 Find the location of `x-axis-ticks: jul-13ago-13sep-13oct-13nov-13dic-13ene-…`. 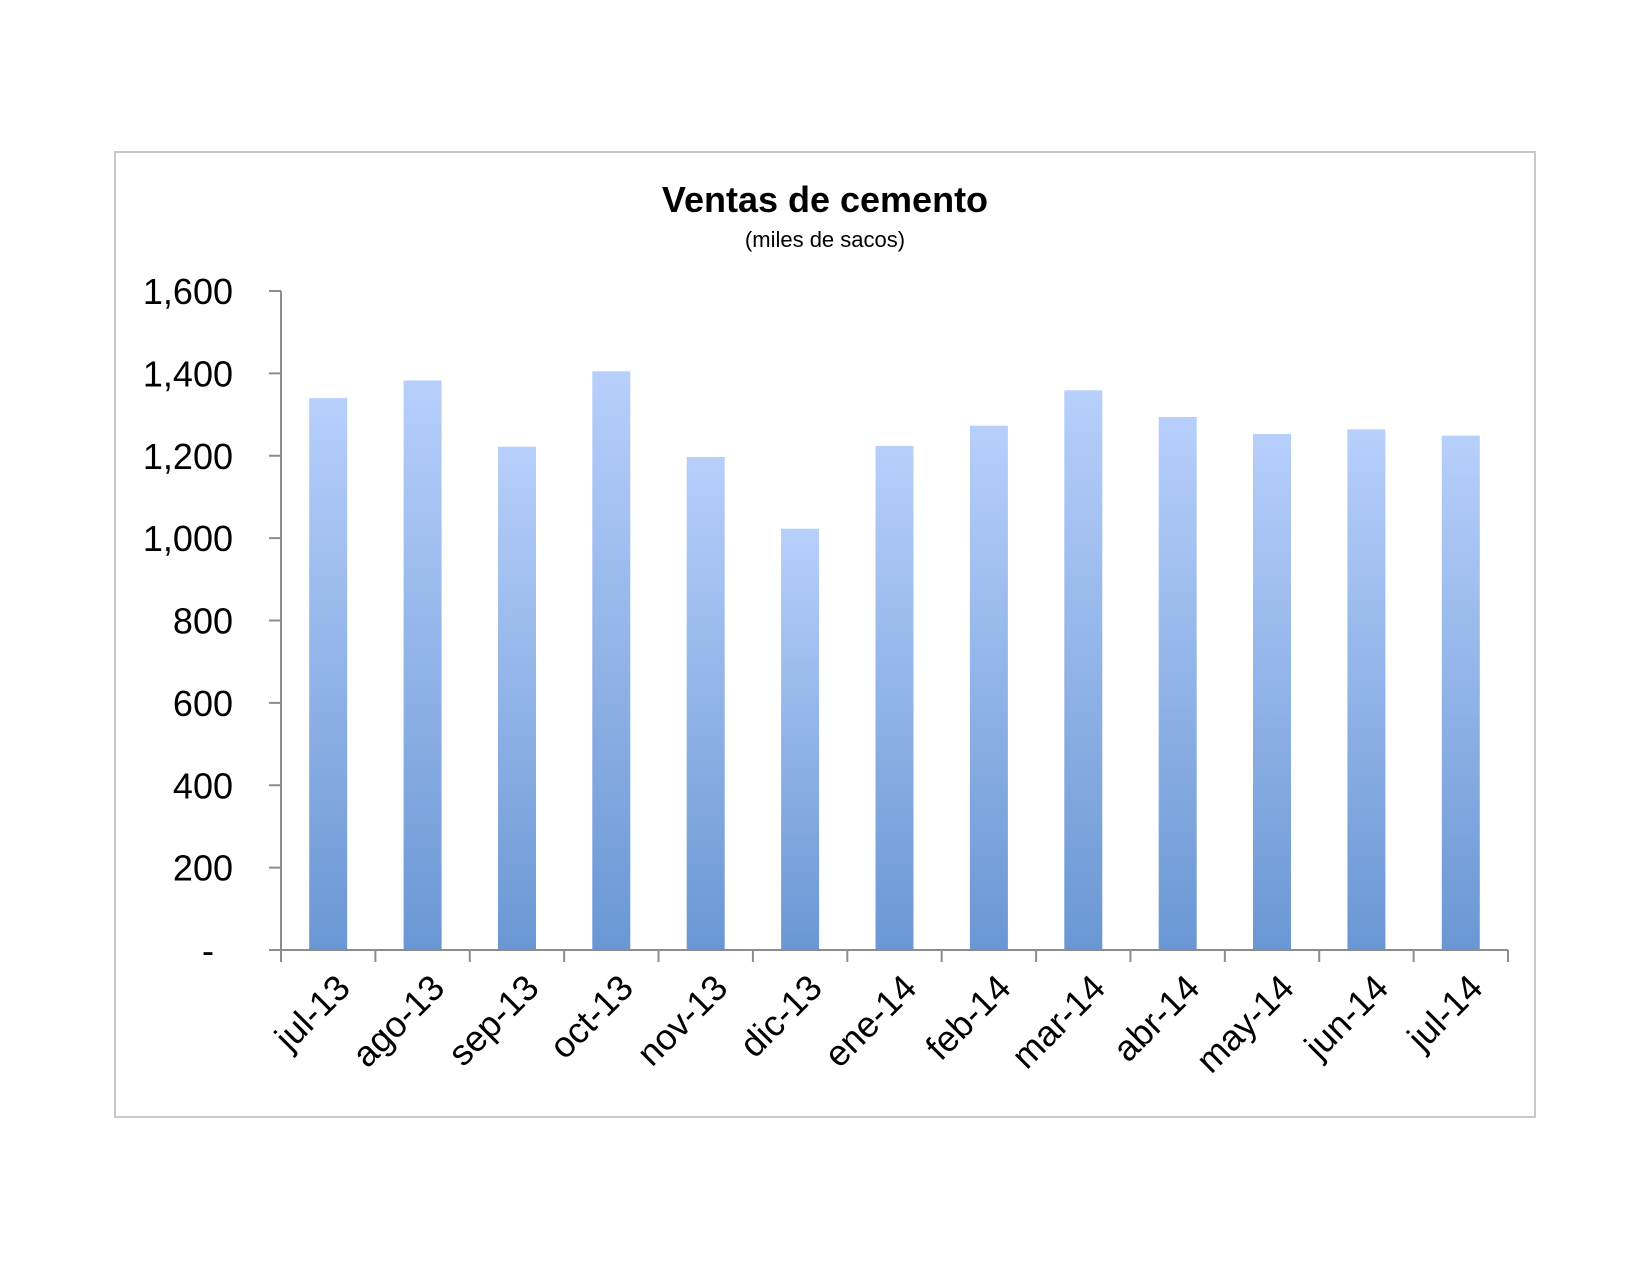

x-axis-ticks: jul-13ago-13sep-13oct-13nov-13dic-13ene-… is located at coordinates (887, 1015).